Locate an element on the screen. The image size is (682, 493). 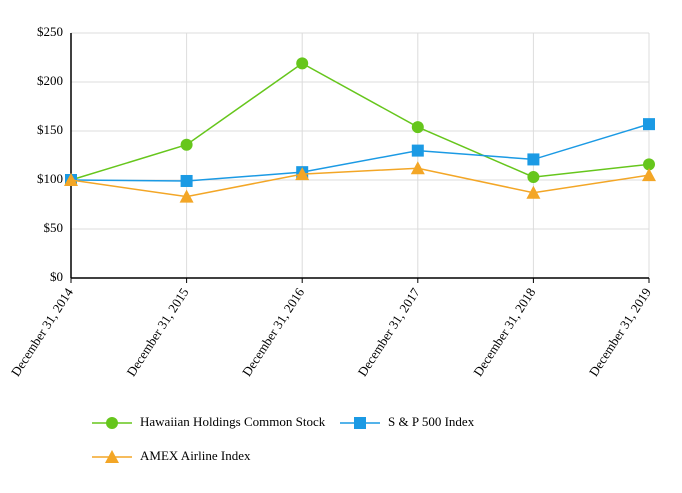
x-tick-label: December 31, 2015 is located at coordinates (157, 332).